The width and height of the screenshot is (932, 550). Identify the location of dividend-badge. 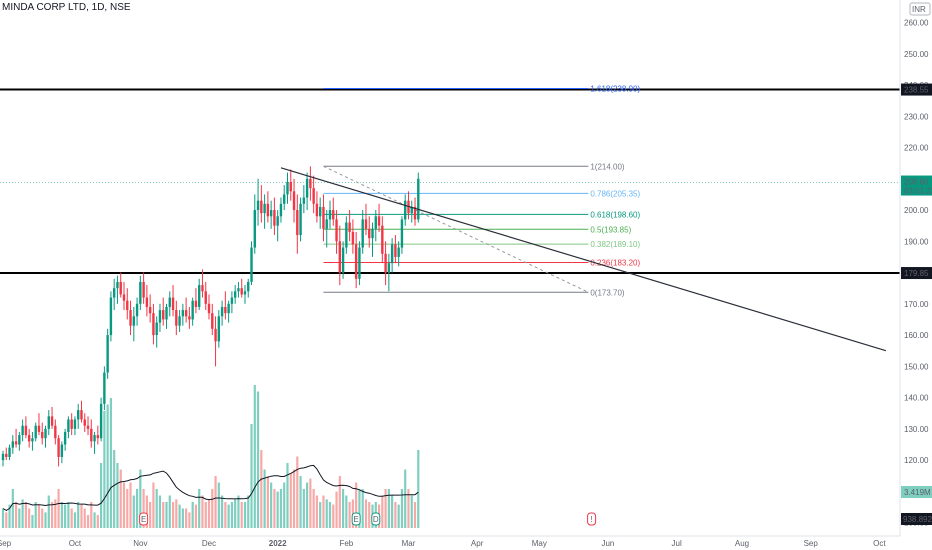
(376, 519).